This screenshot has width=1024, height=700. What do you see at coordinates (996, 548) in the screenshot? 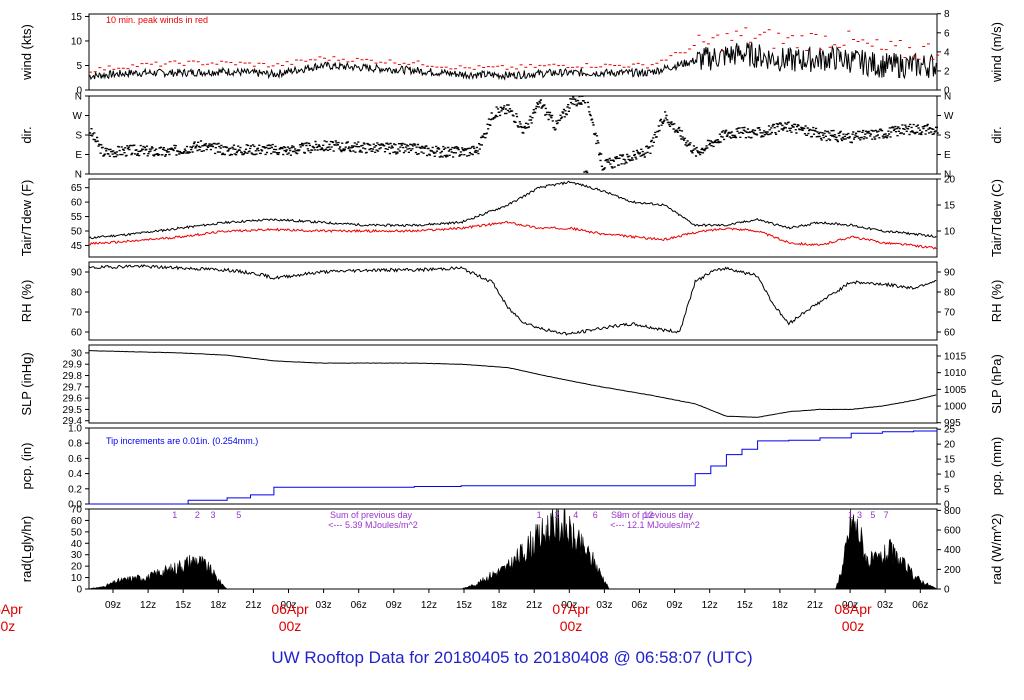
I see `ylabel-right-rad: rad (W/m^2)` at bounding box center [996, 548].